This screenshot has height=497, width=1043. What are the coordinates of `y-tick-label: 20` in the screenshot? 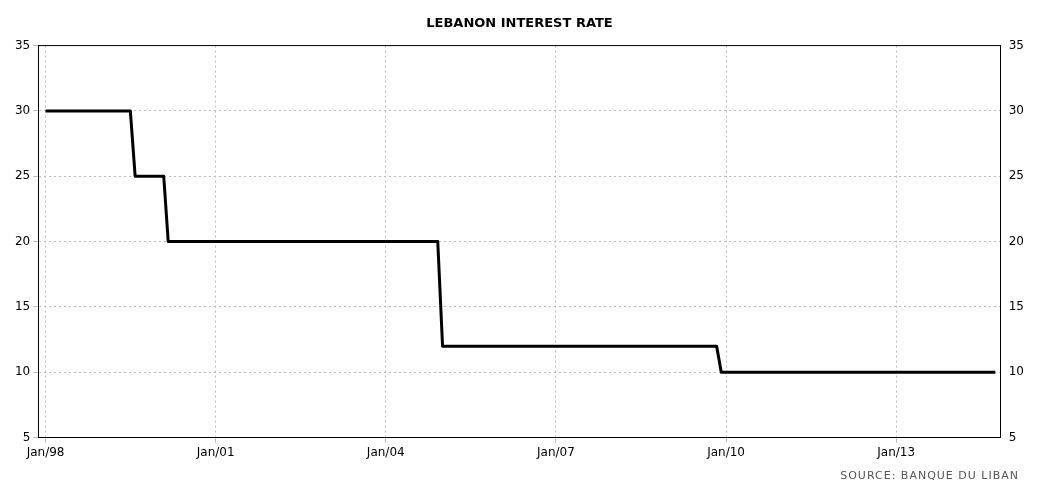 It's located at (22, 240).